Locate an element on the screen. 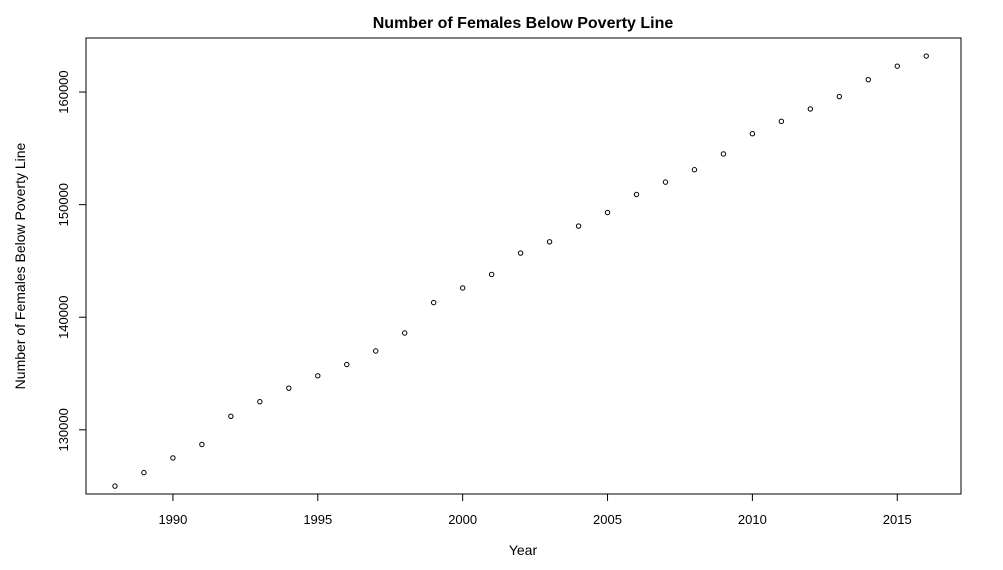 The height and width of the screenshot is (570, 1003). y-axis-label: Number of Females Below Poverty Line is located at coordinates (20, 265).